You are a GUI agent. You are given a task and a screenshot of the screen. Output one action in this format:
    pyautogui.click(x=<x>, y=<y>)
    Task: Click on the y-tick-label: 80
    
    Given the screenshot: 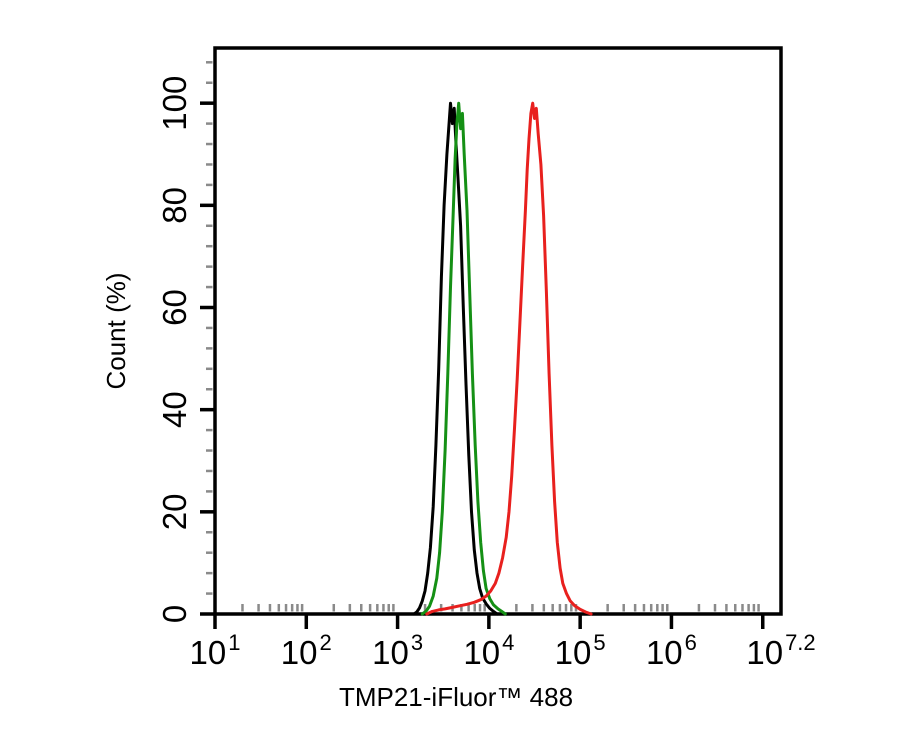 What is the action you would take?
    pyautogui.click(x=174, y=205)
    